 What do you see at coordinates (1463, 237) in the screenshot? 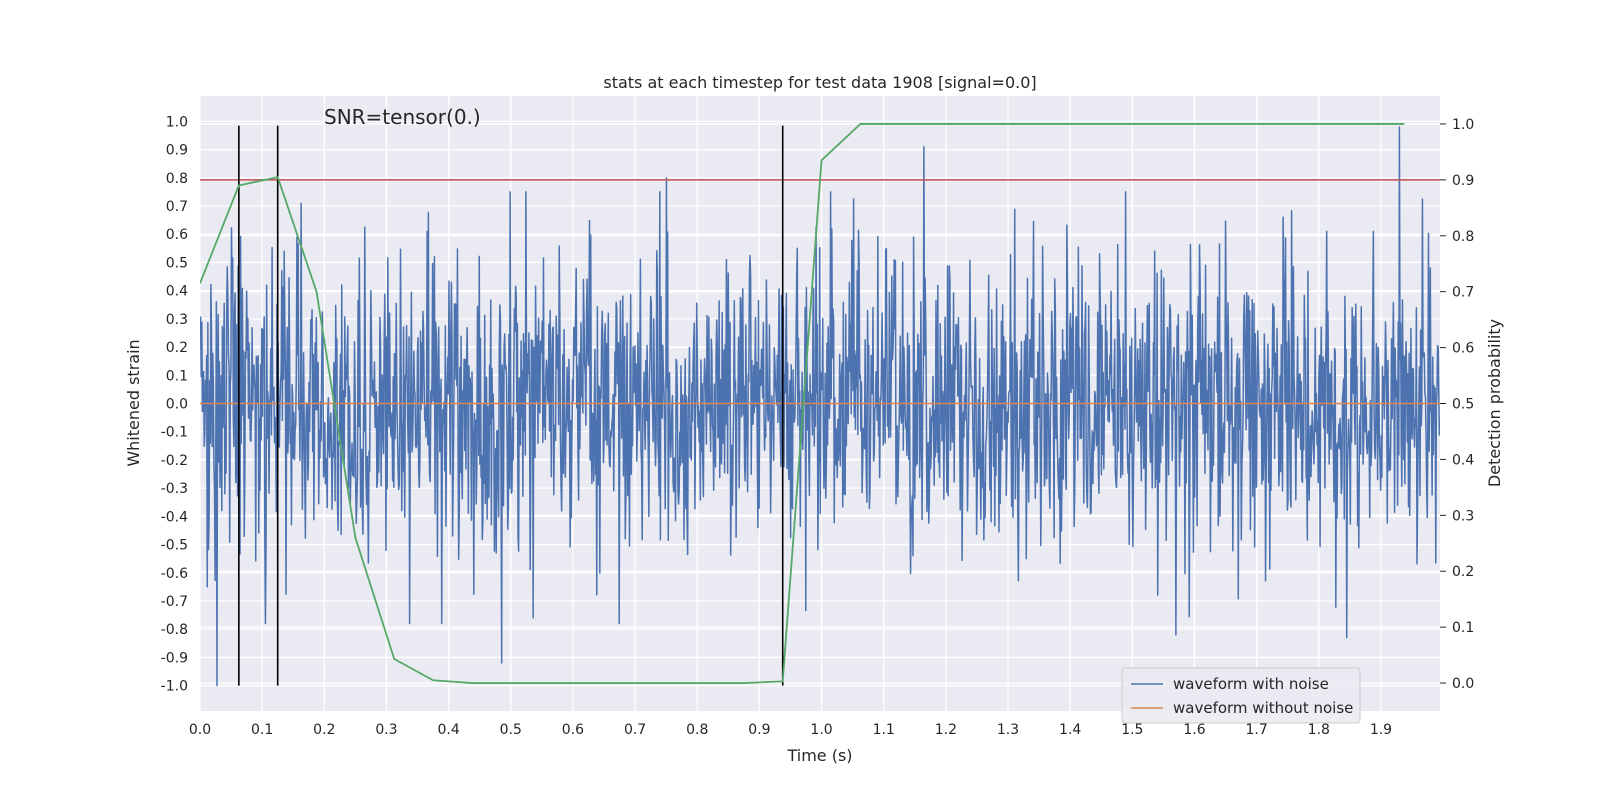
I see `y2-tick-label: 0.8` at bounding box center [1463, 237].